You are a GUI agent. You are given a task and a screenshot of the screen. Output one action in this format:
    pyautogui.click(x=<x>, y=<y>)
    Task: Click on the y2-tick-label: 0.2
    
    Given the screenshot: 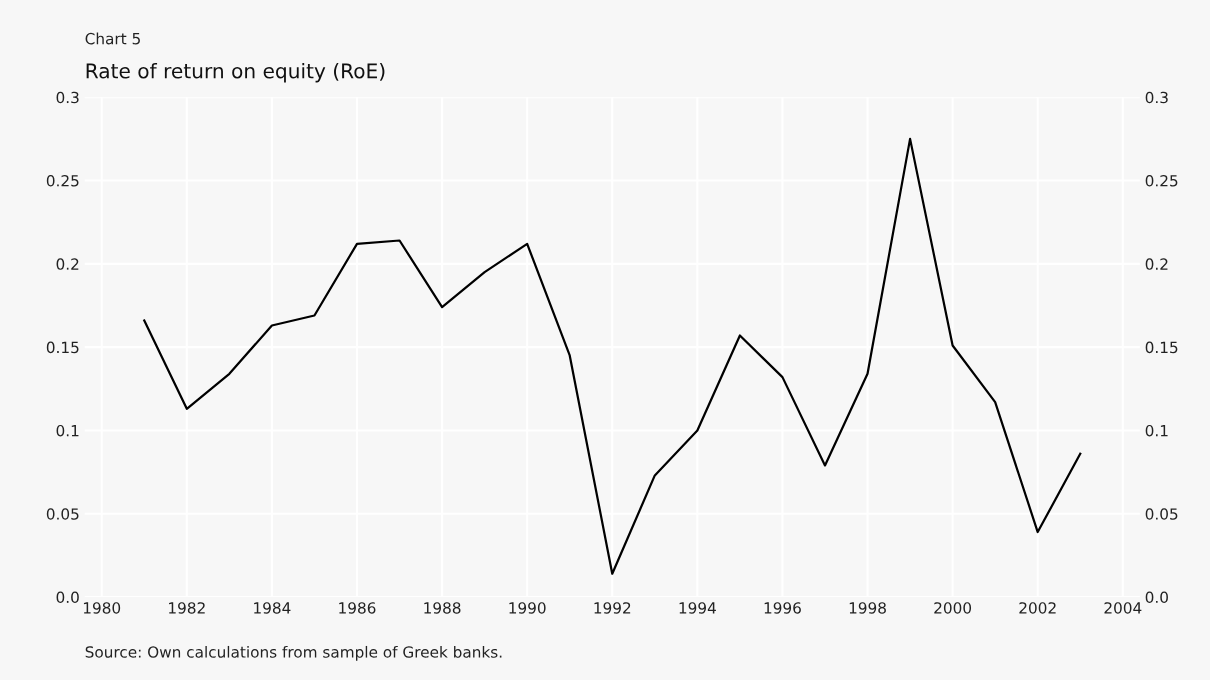 What is the action you would take?
    pyautogui.click(x=1156, y=264)
    